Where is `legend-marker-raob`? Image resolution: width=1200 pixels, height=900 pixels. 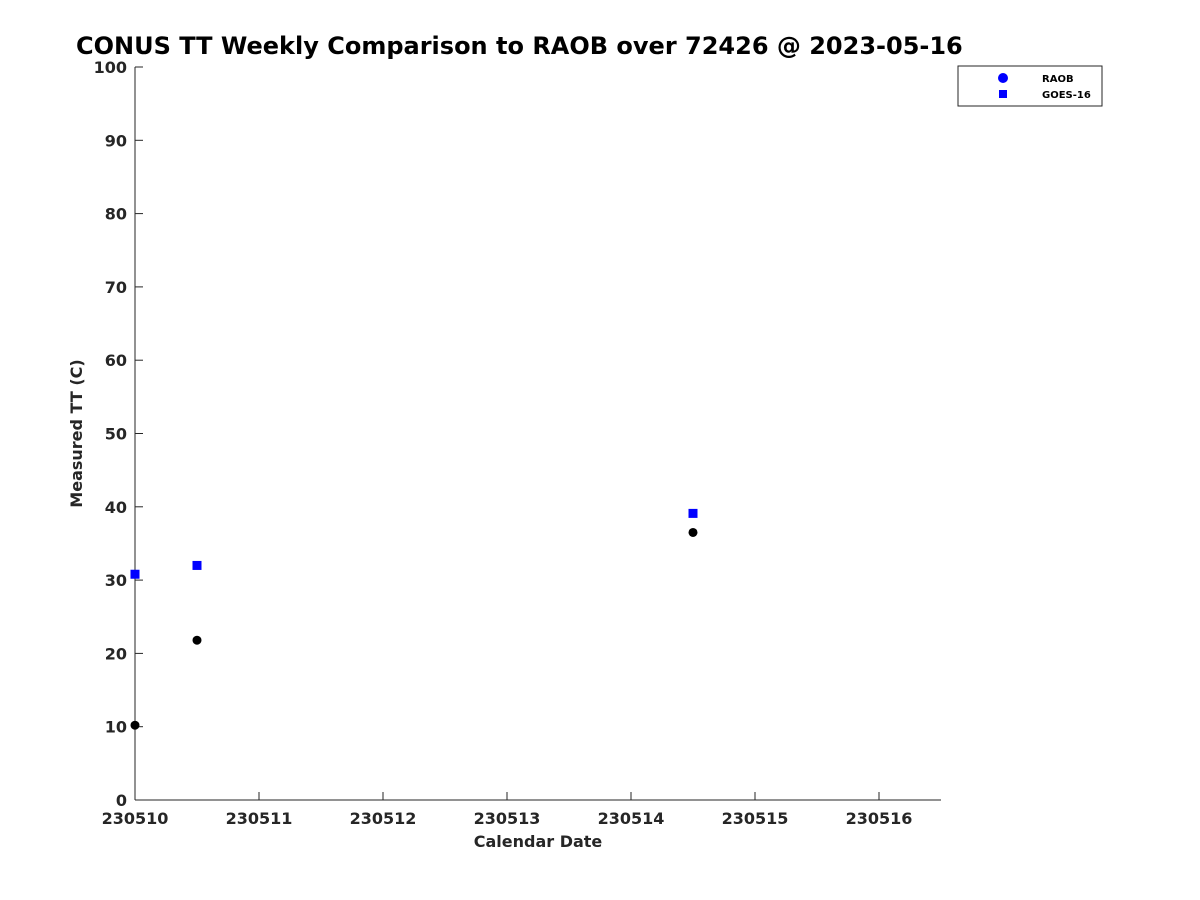 legend-marker-raob is located at coordinates (1003, 78).